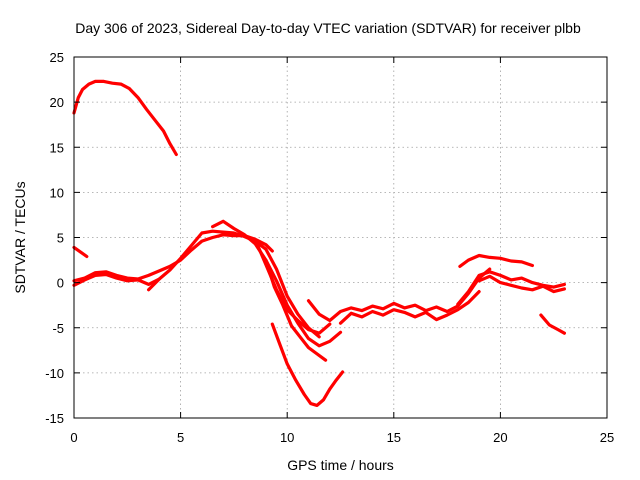  I want to click on series-arc-dip1, so click(277, 283).